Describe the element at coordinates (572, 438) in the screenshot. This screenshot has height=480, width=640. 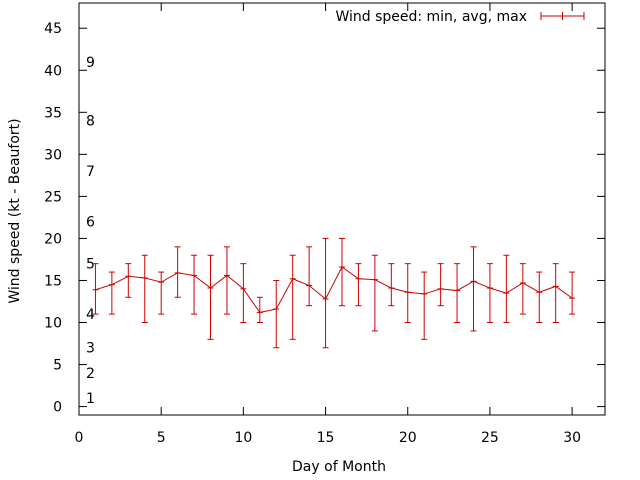
I see `x-tick-label: 30` at that location.